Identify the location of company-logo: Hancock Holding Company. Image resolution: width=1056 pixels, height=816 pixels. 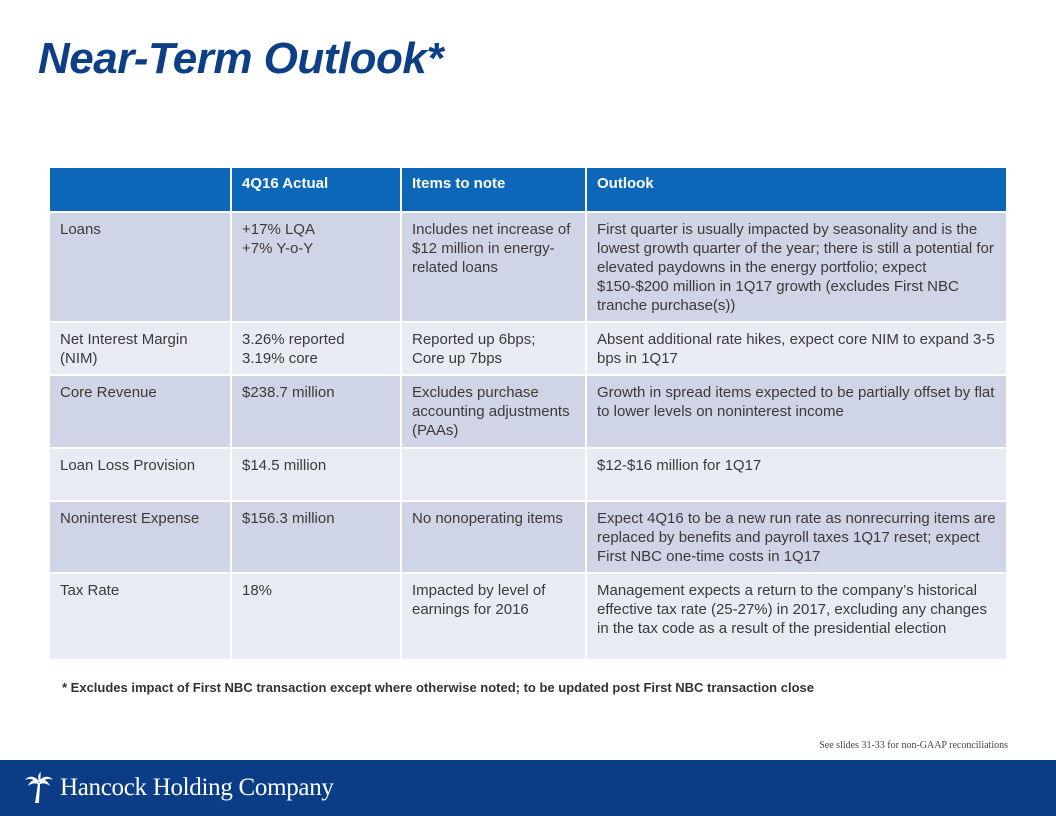
(179, 788).